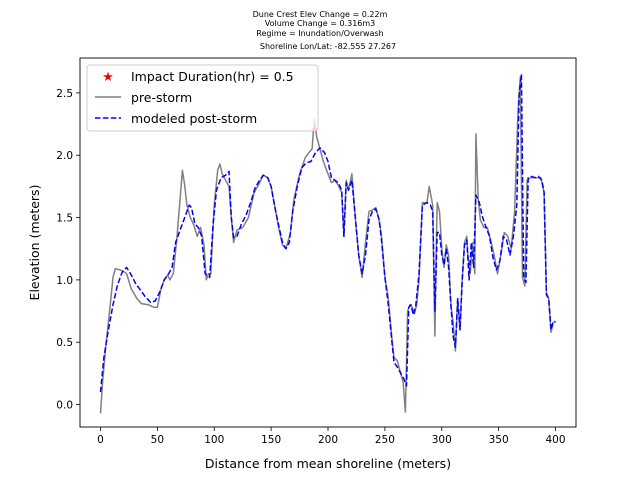 The image size is (640, 484). What do you see at coordinates (442, 440) in the screenshot?
I see `x-tick-label: 300` at bounding box center [442, 440].